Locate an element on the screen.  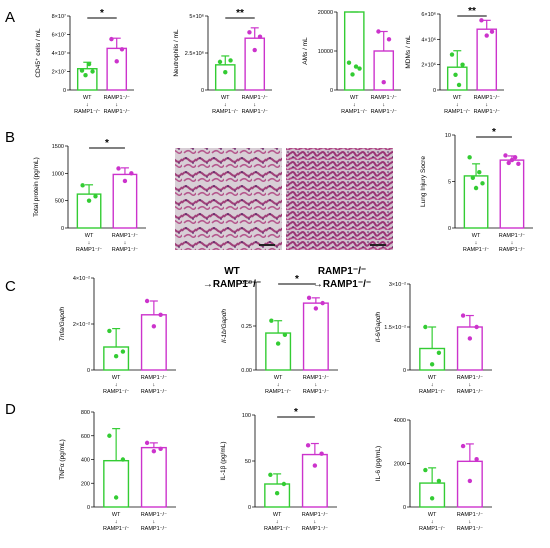
y-tick-label: 2×10⁻² is located at coordinates (81, 325).